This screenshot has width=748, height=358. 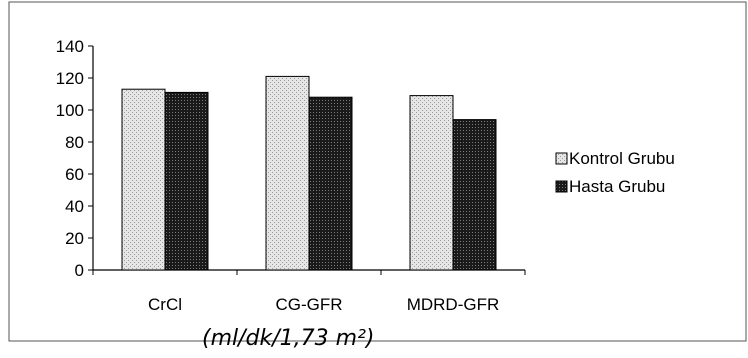 What do you see at coordinates (453, 304) in the screenshot?
I see `category-label: MDRD-GFR` at bounding box center [453, 304].